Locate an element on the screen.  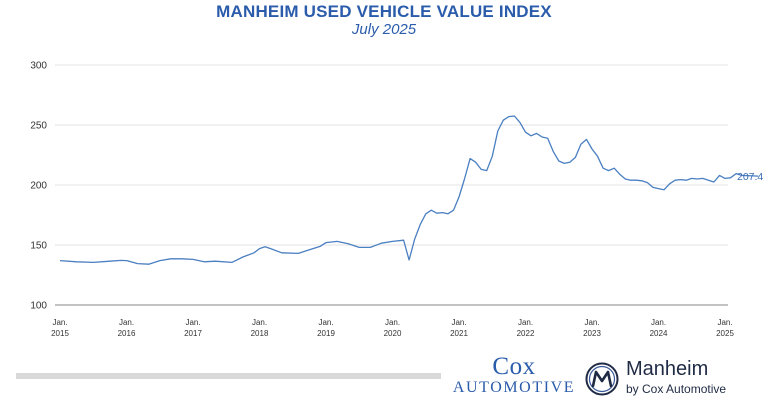
footer-divider-bar is located at coordinates (228, 376).